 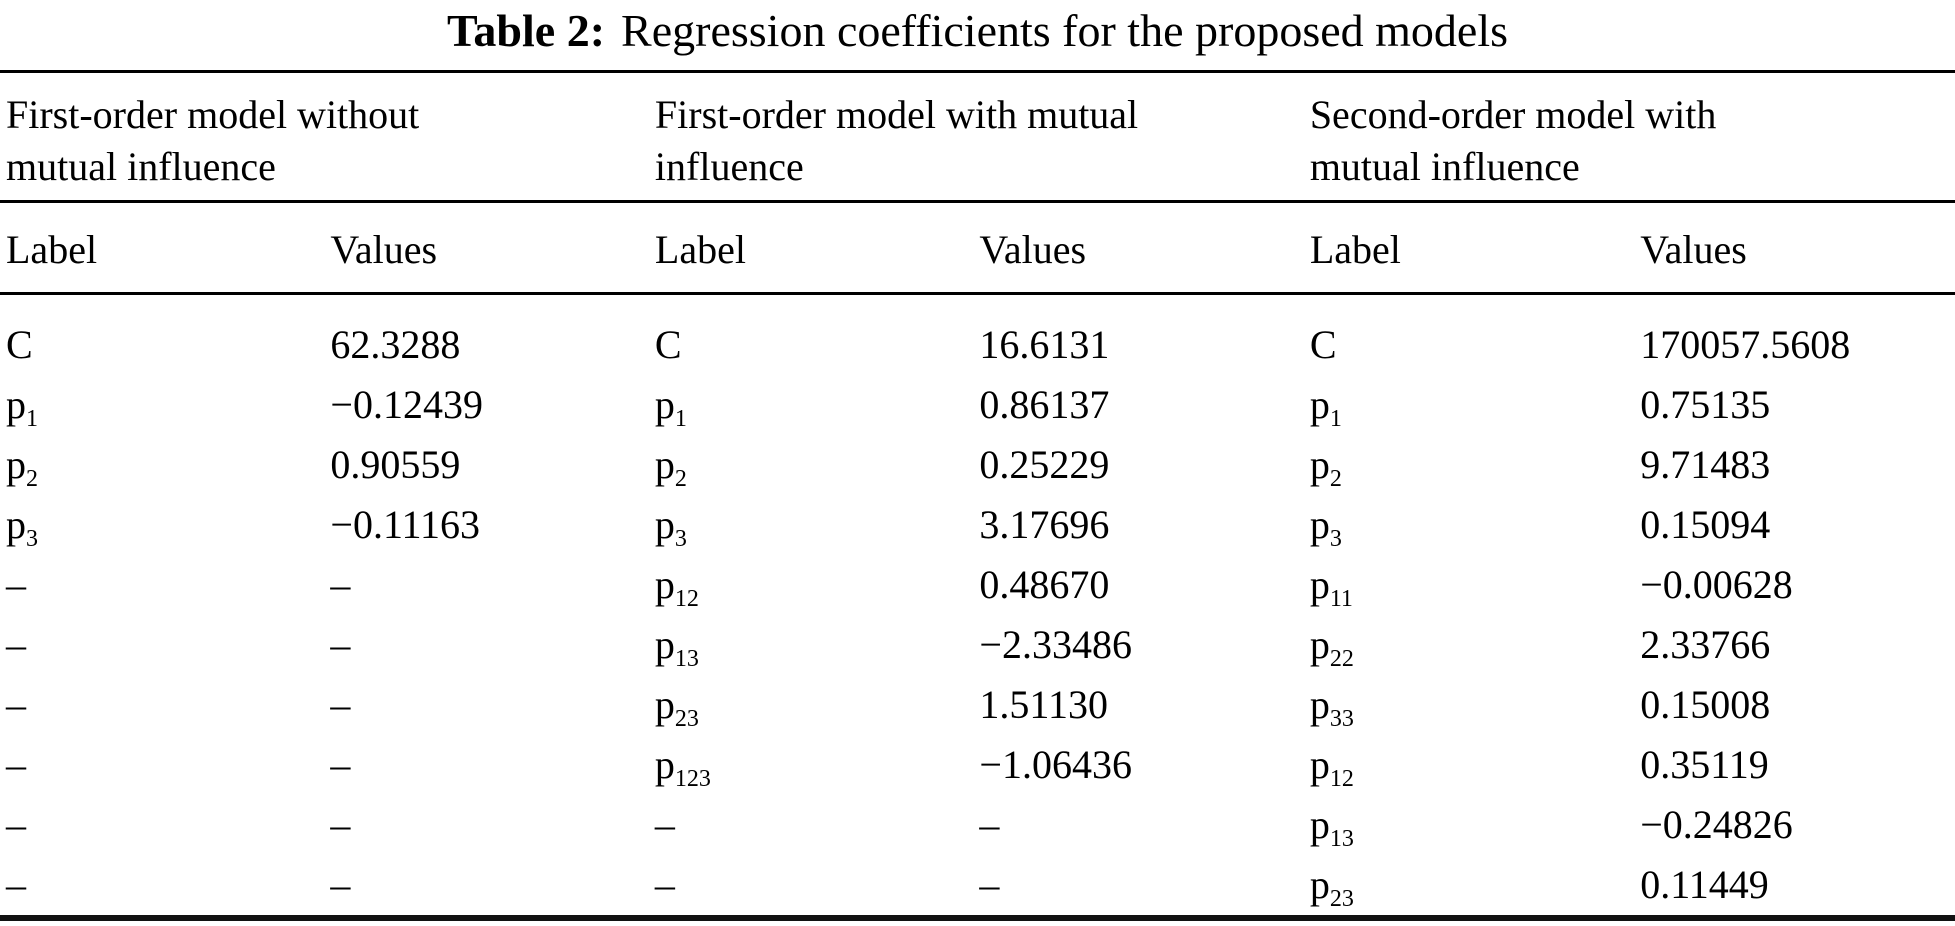 I want to click on column-header-label-3: Label, so click(x=1355, y=249).